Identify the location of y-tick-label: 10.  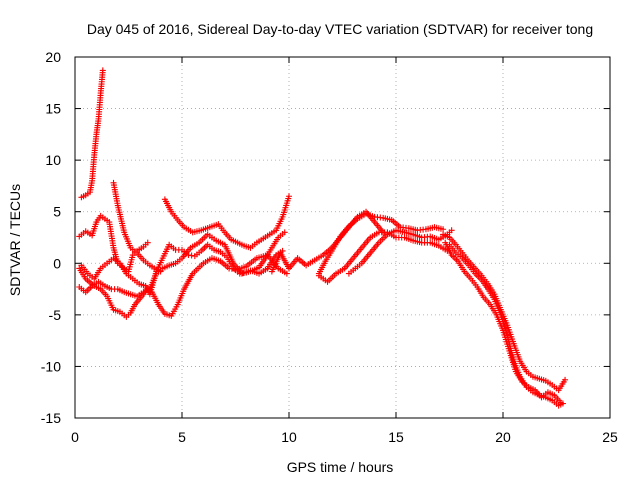
(53, 160).